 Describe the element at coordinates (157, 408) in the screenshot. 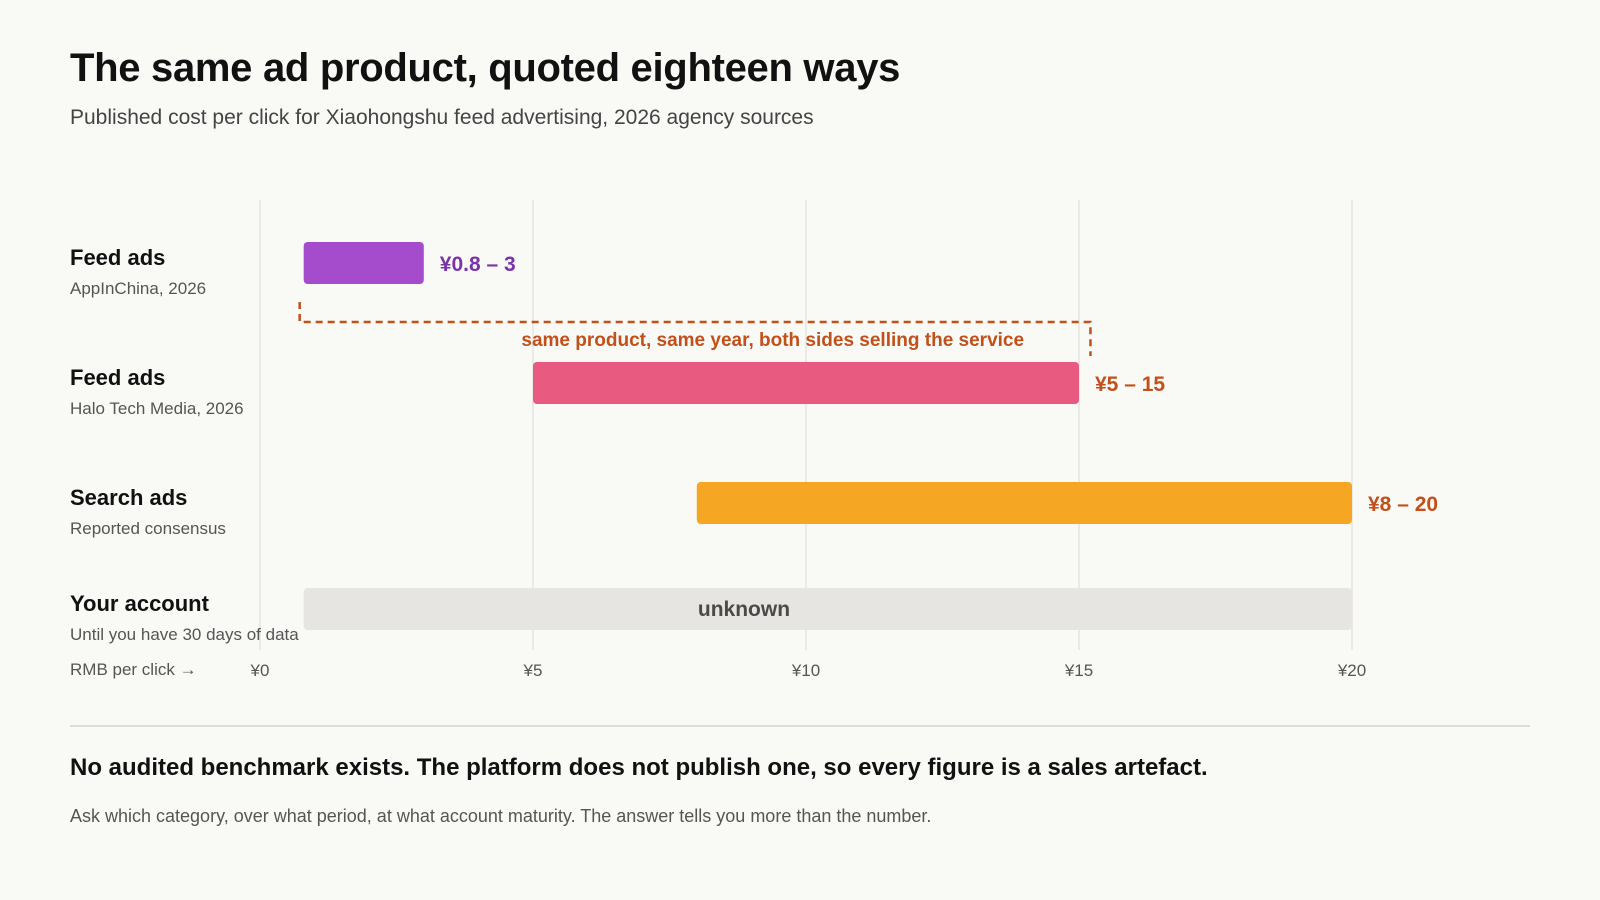

I see `row-source: Halo Tech Media, 2026` at that location.